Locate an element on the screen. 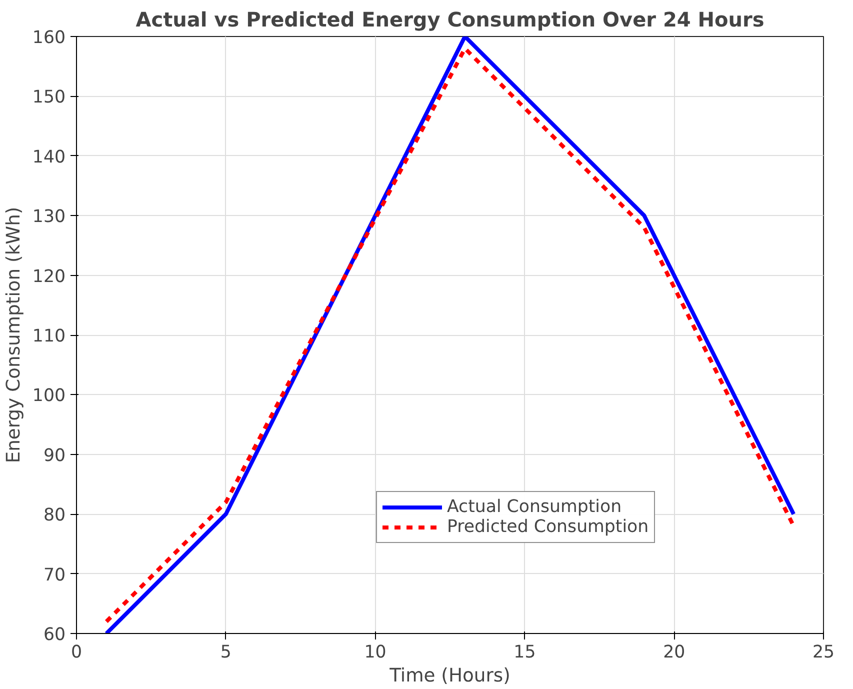  x-tick-label: 25 is located at coordinates (823, 652).